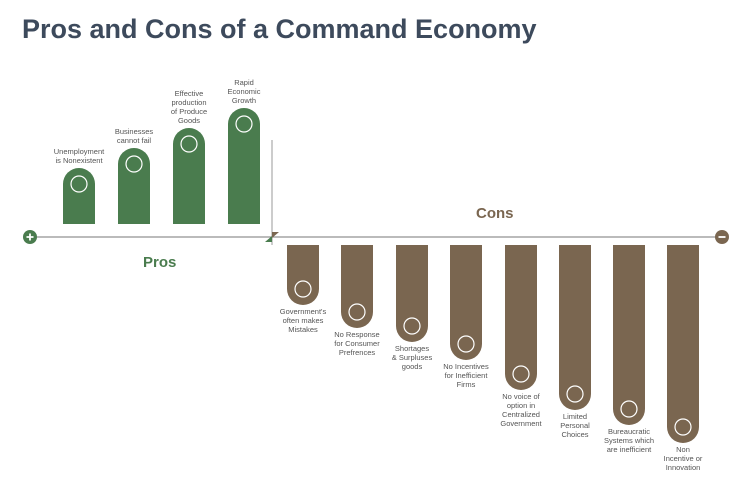  Describe the element at coordinates (495, 213) in the screenshot. I see `cons-heading: Cons` at that location.